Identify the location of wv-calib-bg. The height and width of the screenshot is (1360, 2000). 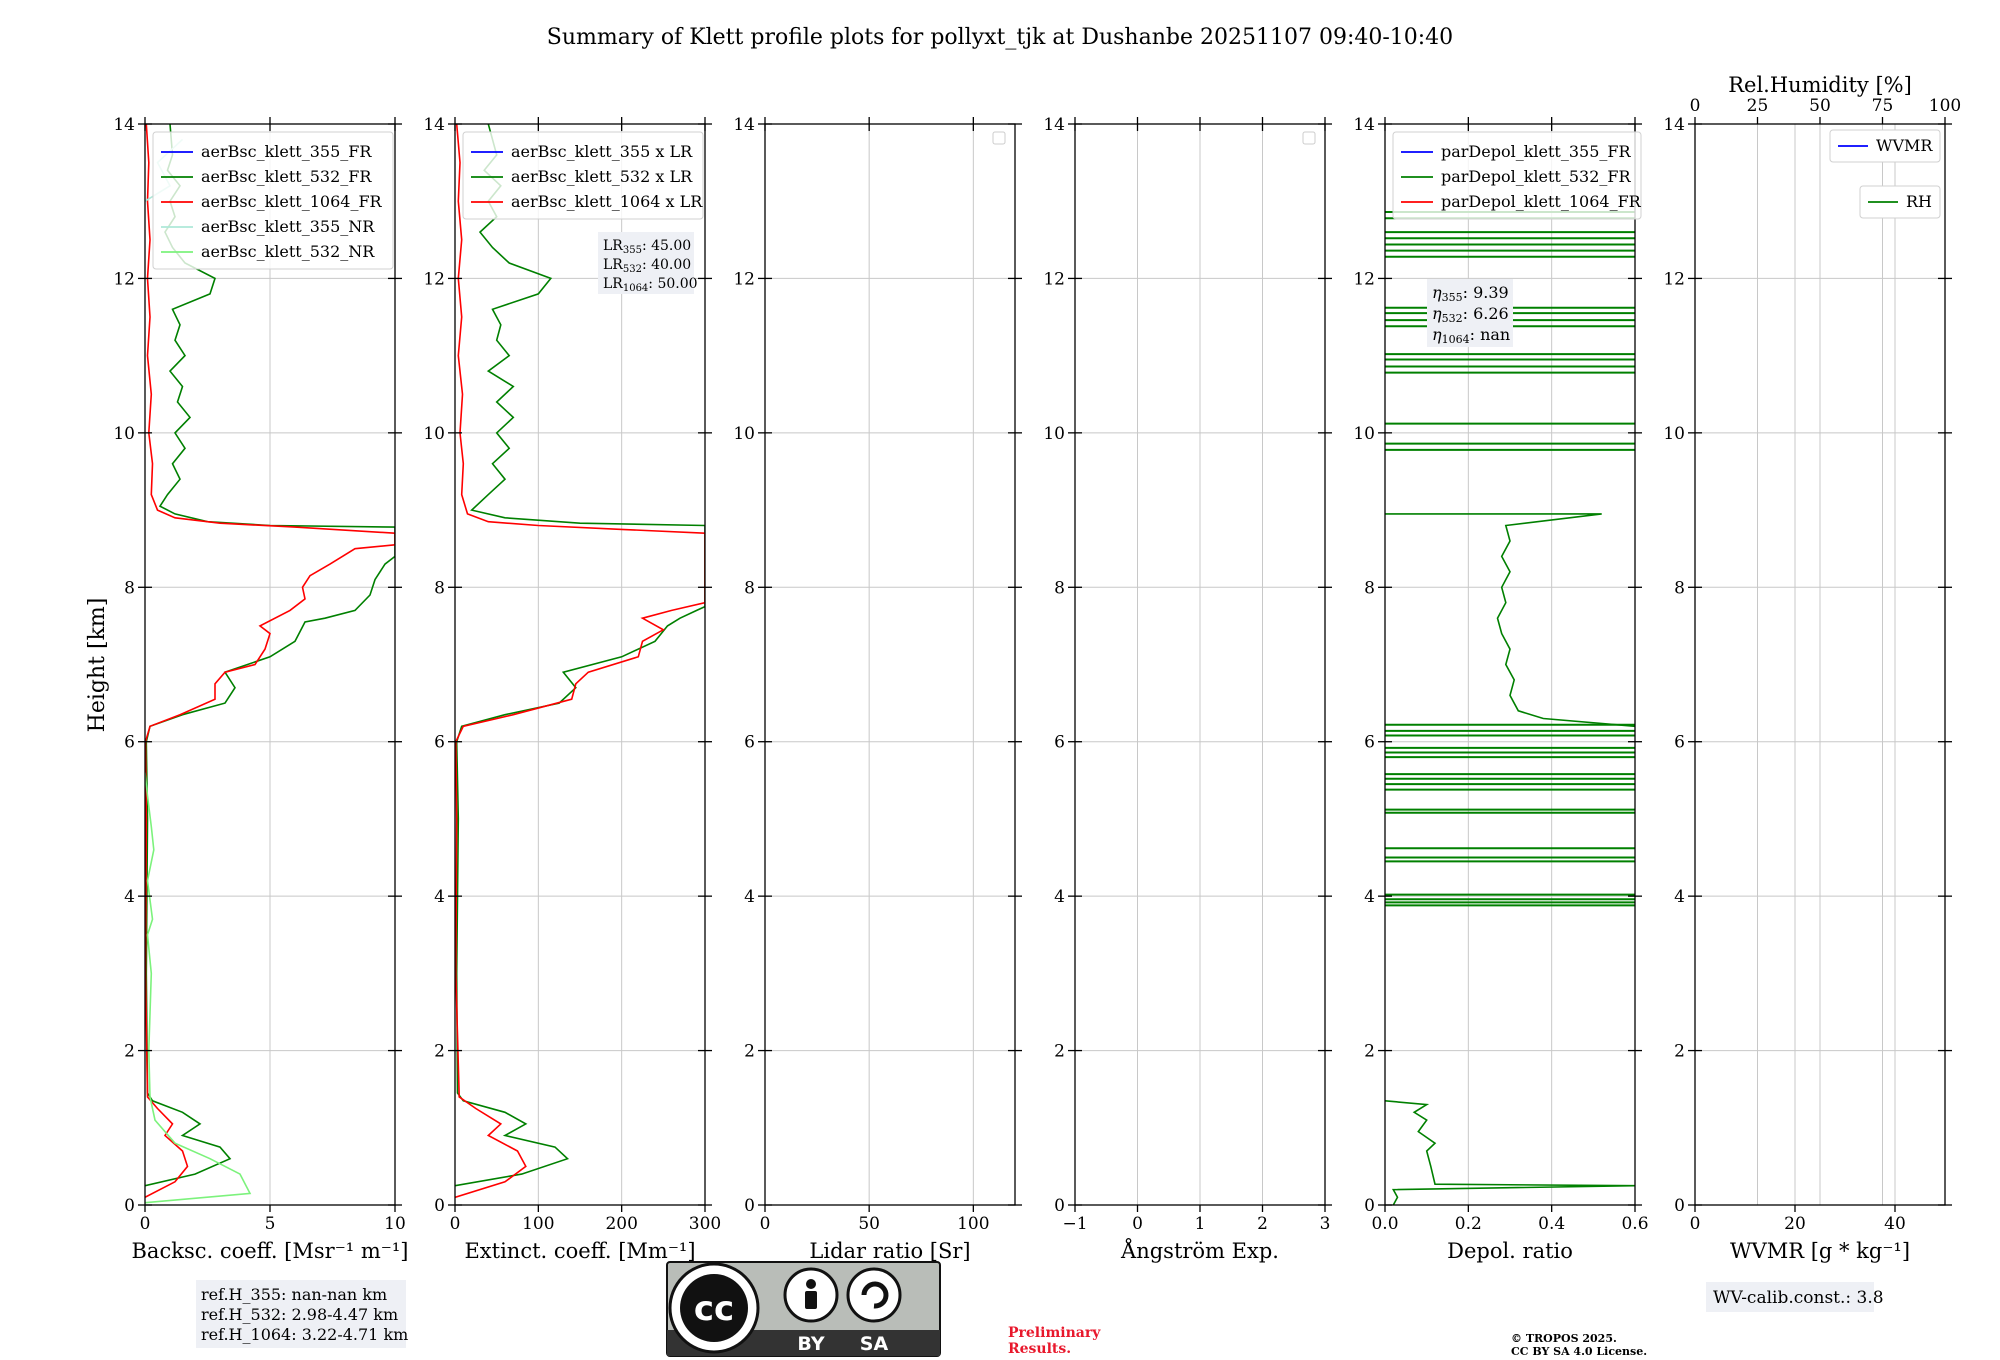
(1790, 1297).